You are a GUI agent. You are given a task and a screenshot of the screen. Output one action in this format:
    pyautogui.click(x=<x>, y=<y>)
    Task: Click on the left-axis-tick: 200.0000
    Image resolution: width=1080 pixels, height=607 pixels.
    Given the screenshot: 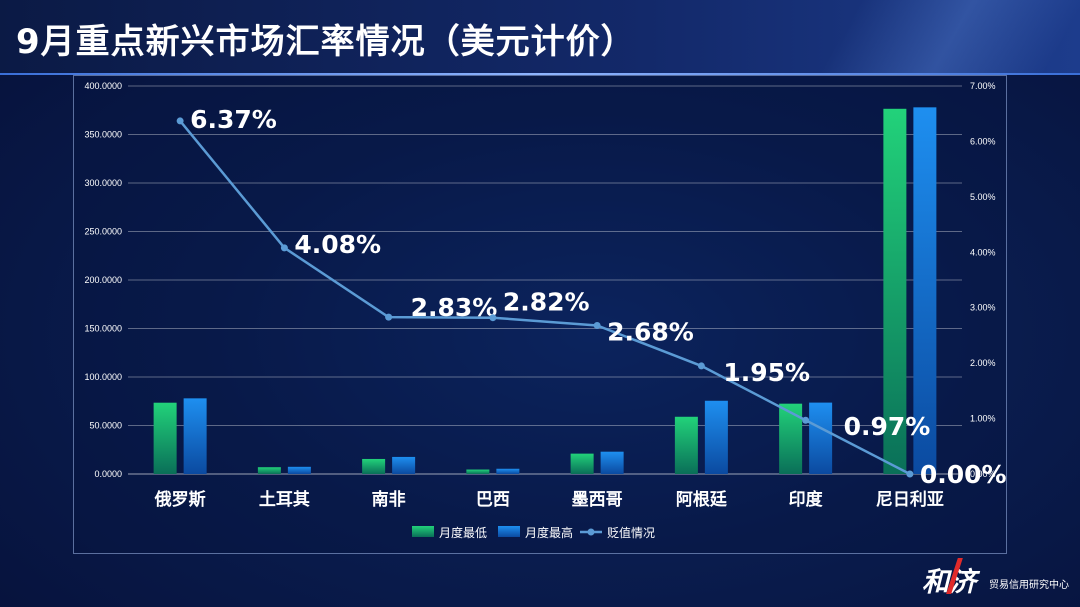 What is the action you would take?
    pyautogui.click(x=103, y=280)
    